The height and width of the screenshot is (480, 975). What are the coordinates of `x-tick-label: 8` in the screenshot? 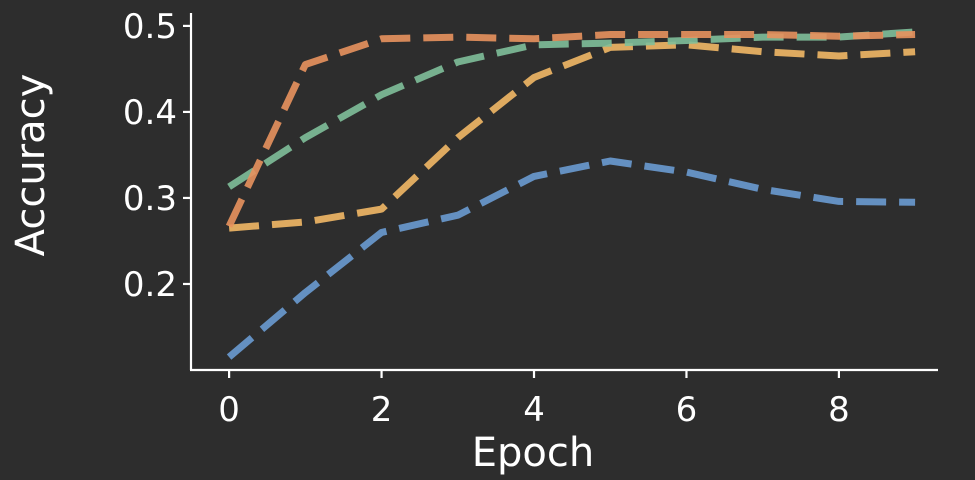 It's located at (839, 410).